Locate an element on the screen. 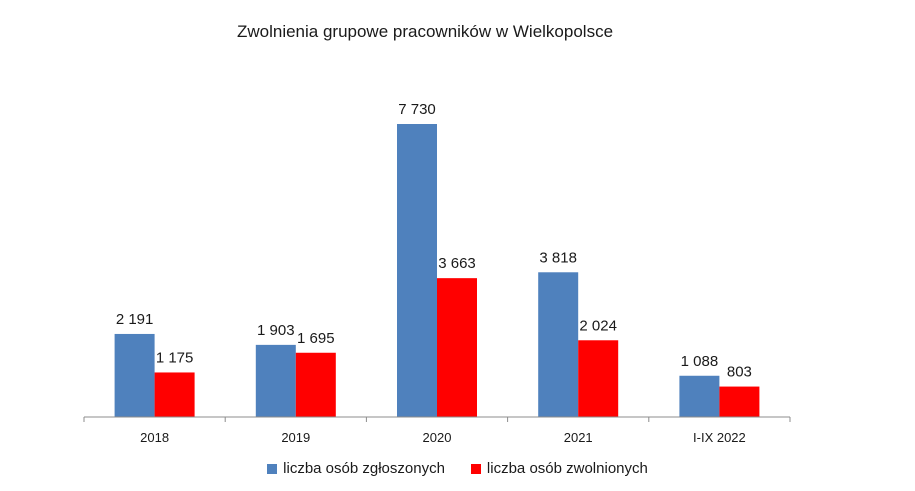 This screenshot has height=491, width=915. legend-item-submitted: liczba osób zgłoszonych is located at coordinates (356, 468).